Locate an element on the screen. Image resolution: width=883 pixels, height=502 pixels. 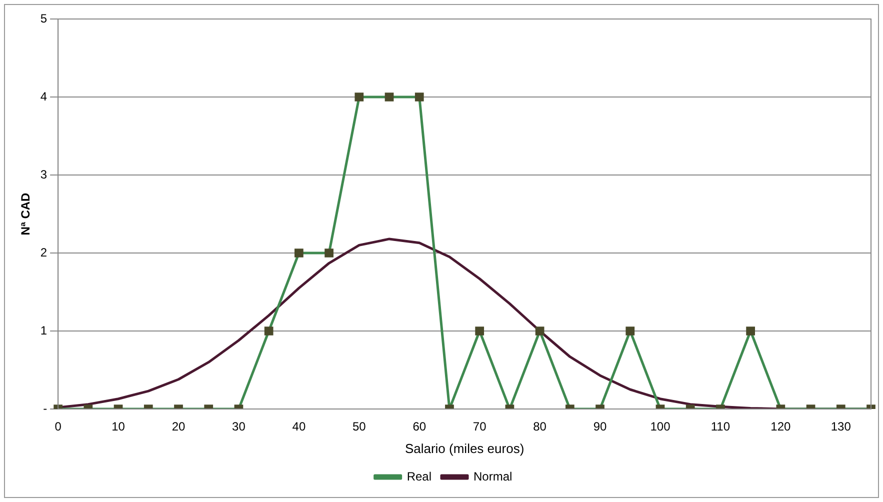
x-tick-label: 40 is located at coordinates (299, 427).